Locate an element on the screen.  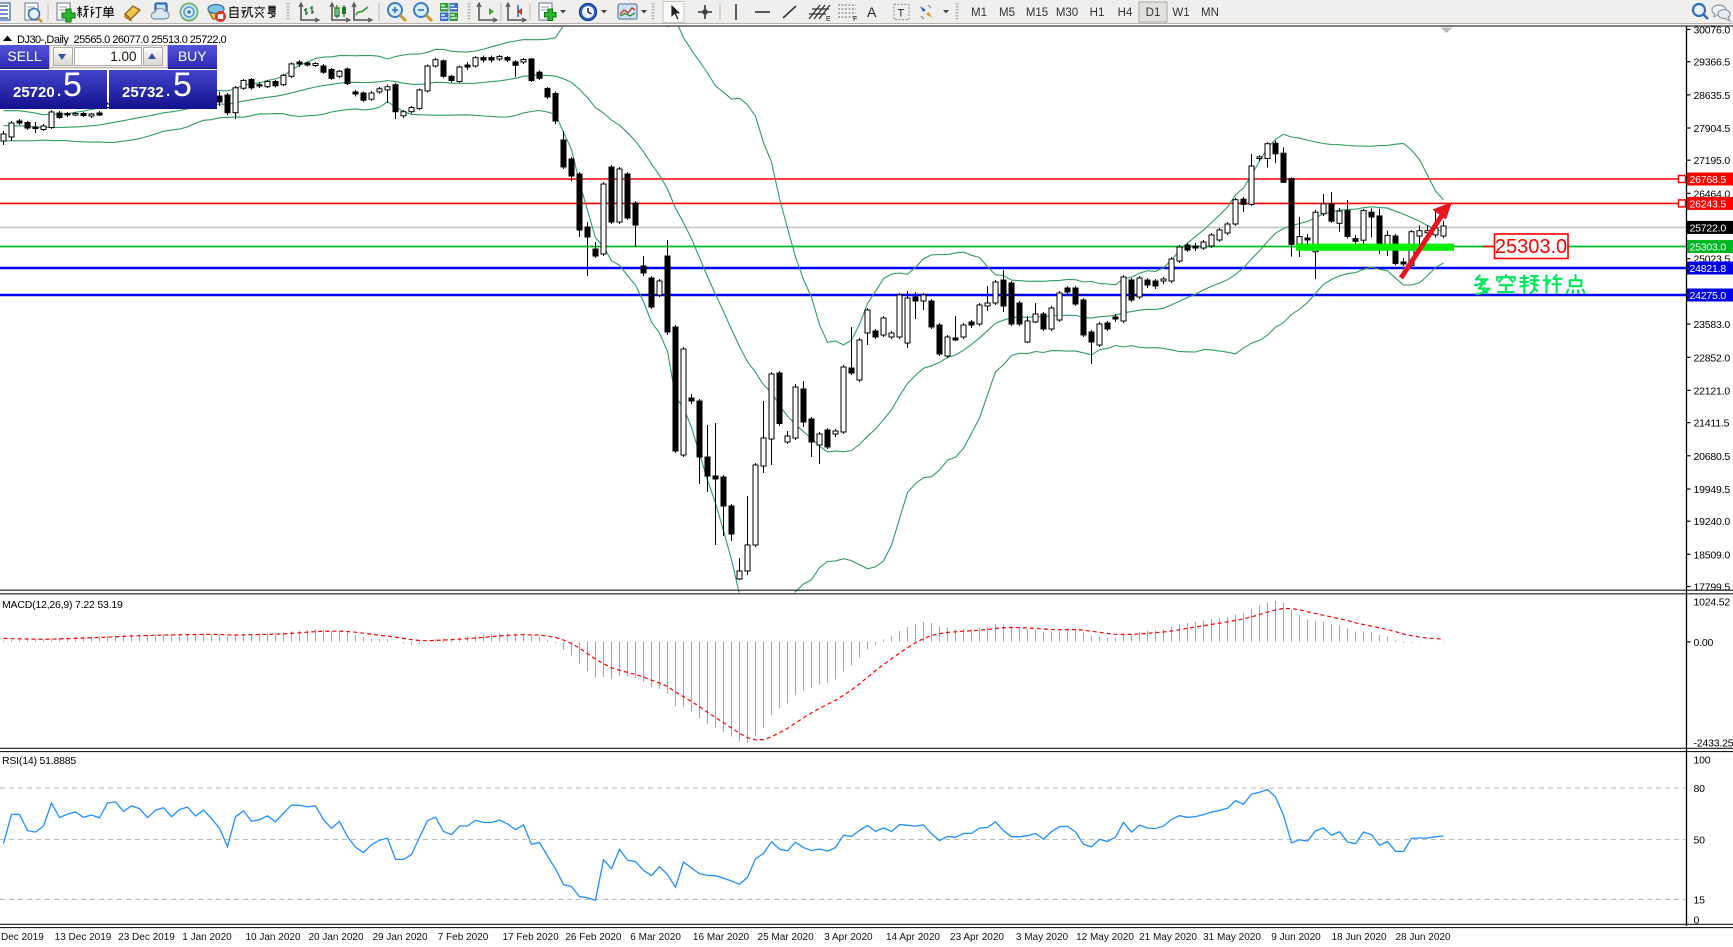
svg-text: 0.00 is located at coordinates (1704, 643).